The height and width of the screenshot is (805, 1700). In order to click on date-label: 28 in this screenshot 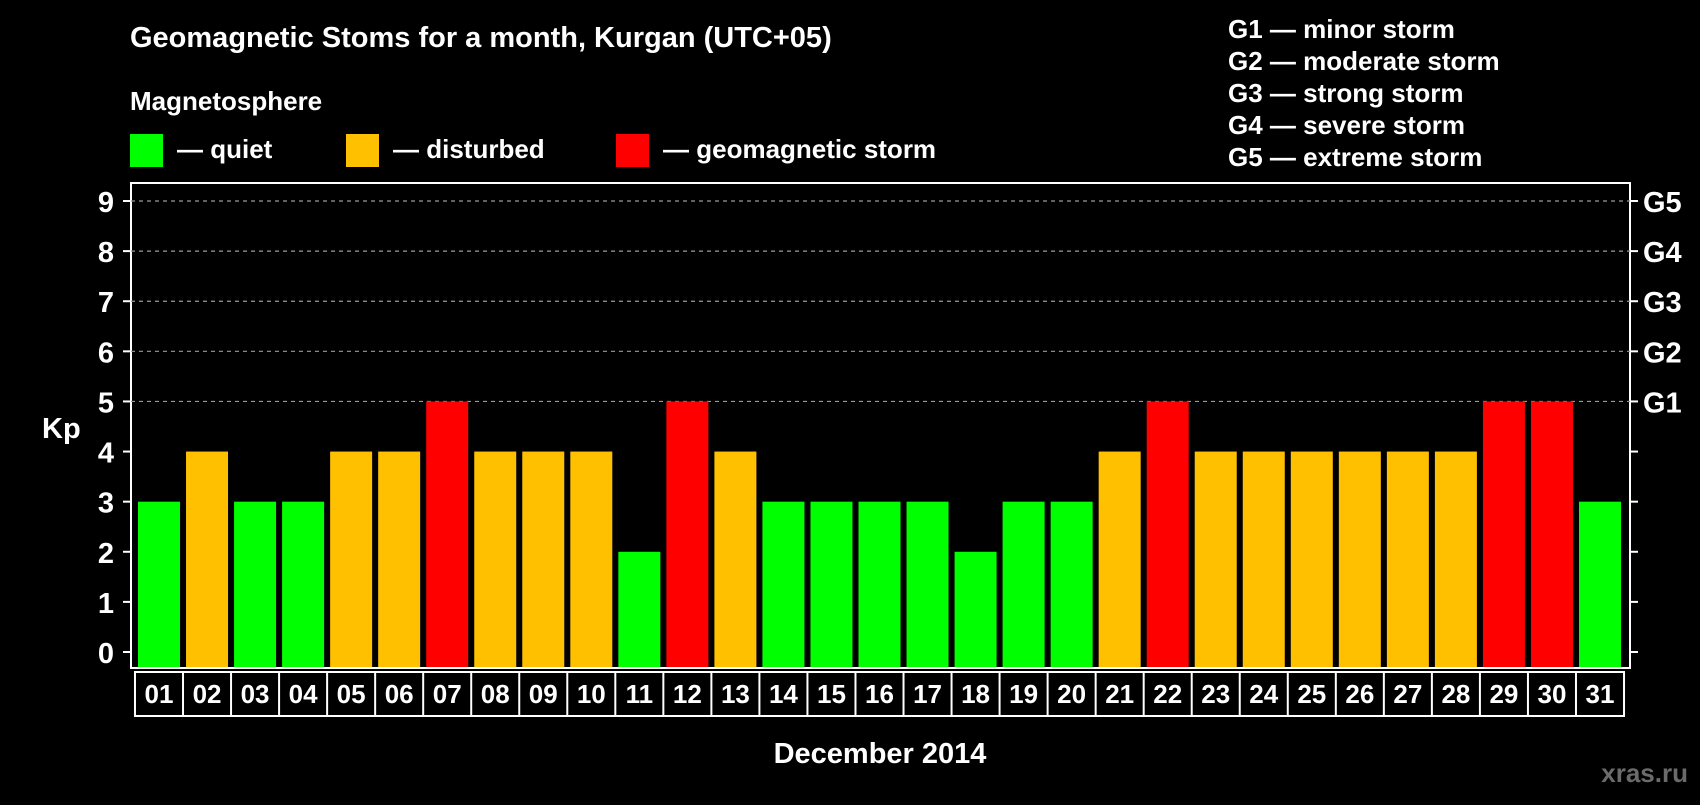, I will do `click(1455, 694)`.